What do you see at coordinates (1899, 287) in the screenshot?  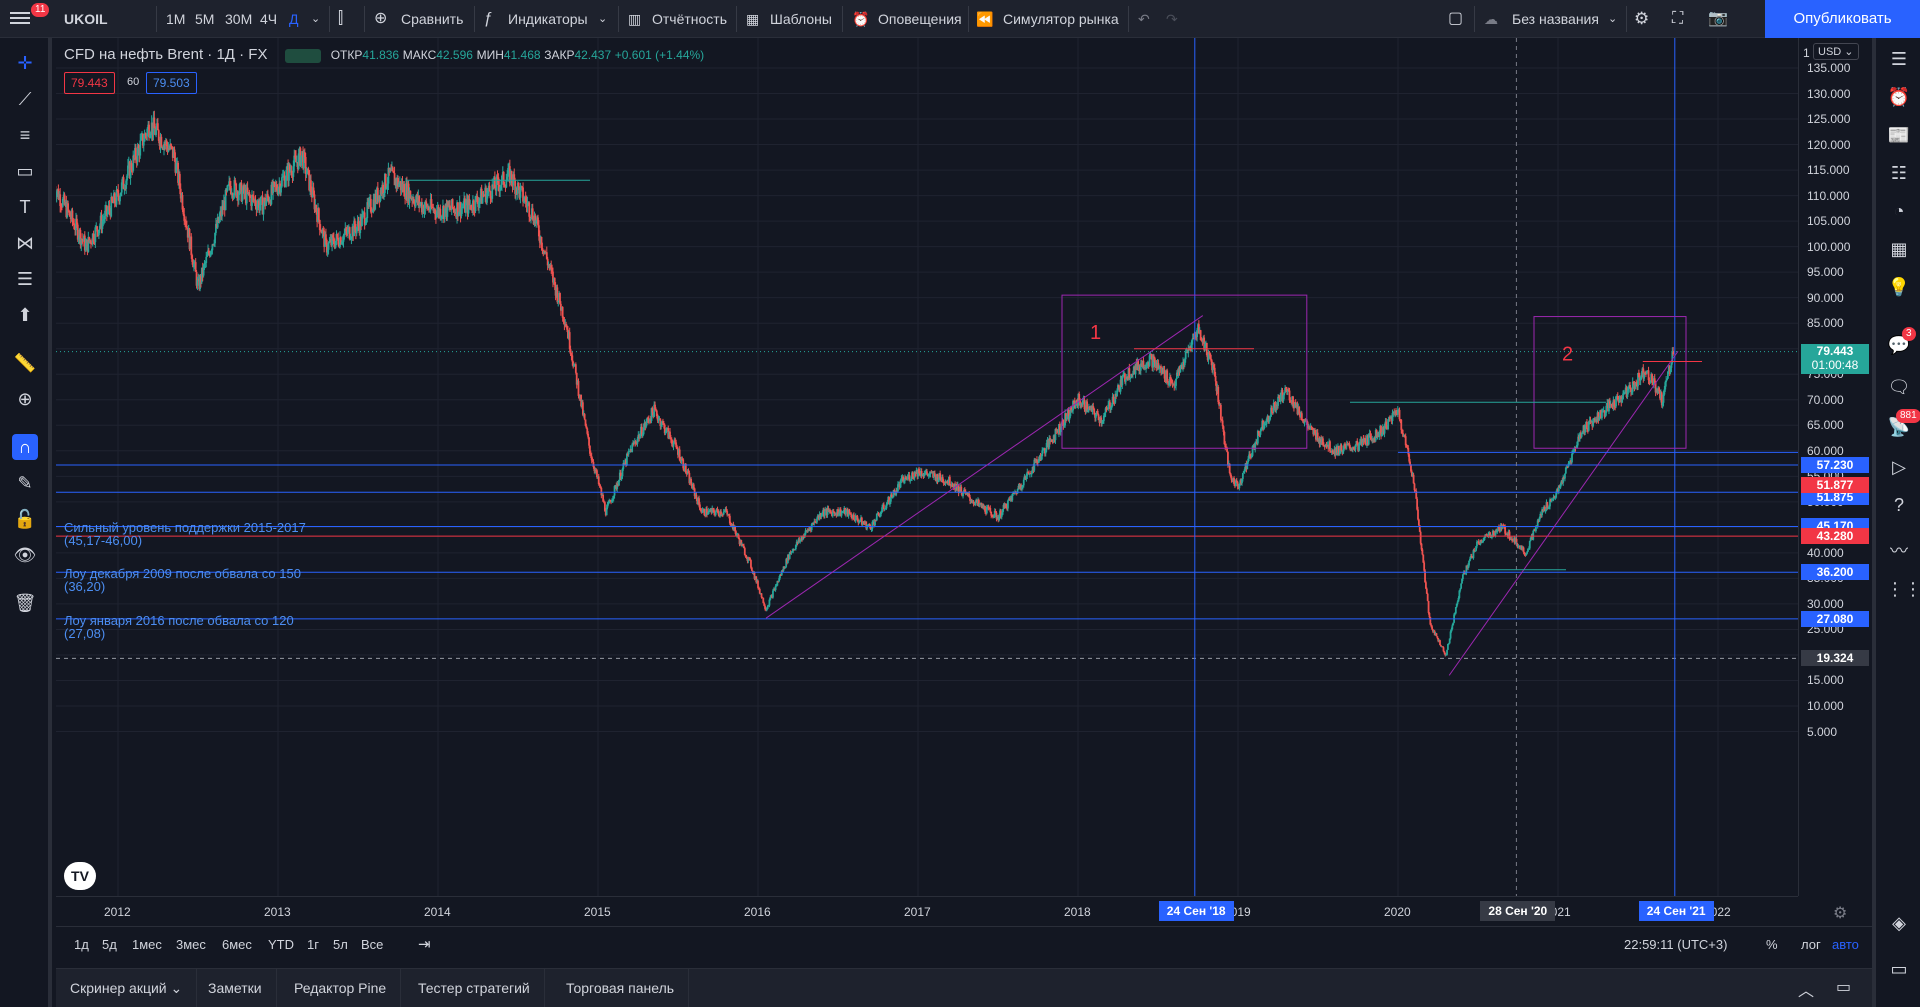 I see `ideas-bulb-icon: 💡` at bounding box center [1899, 287].